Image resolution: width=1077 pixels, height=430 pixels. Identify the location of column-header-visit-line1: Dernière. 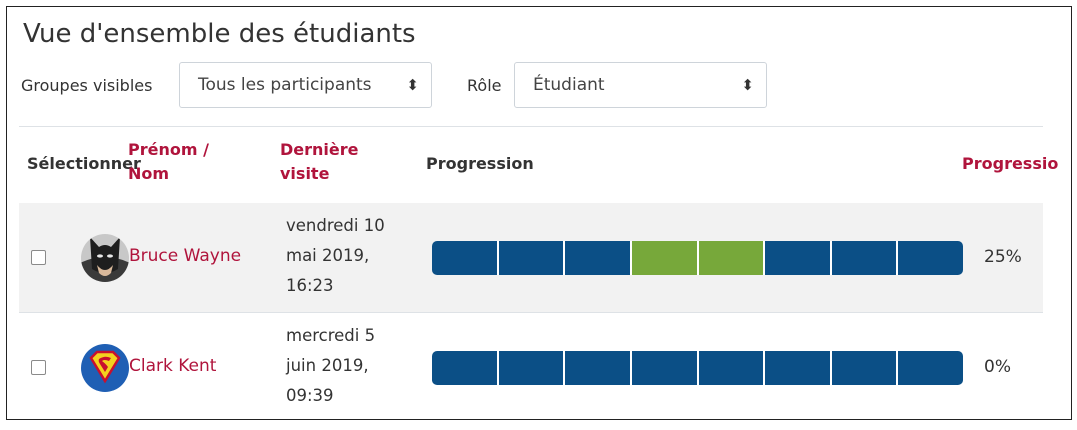
(319, 149).